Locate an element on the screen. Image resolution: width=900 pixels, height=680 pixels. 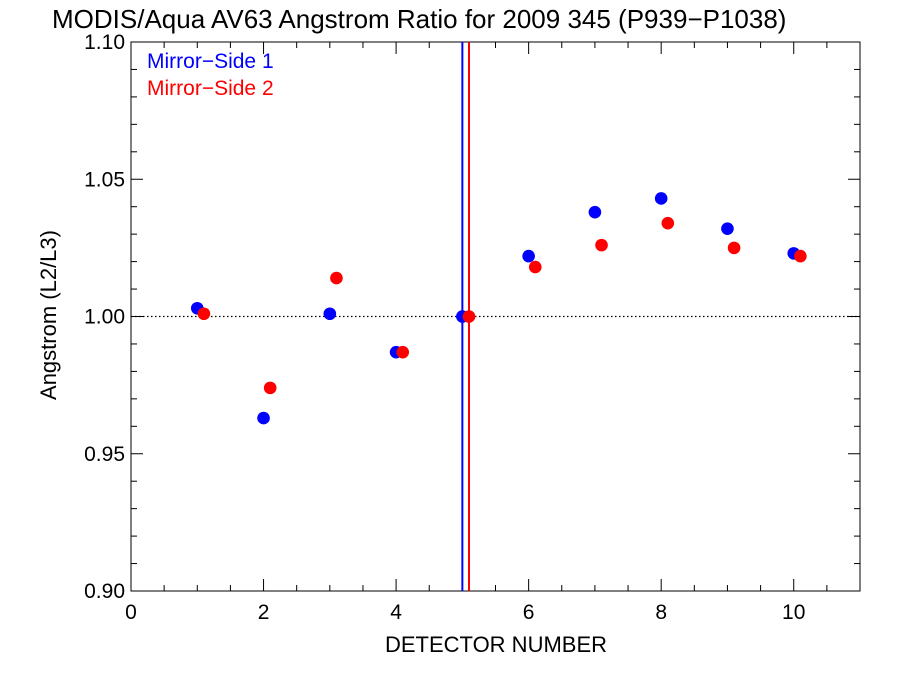
legend: Mirror−Side 1 Mirror−Side 2 is located at coordinates (210, 75).